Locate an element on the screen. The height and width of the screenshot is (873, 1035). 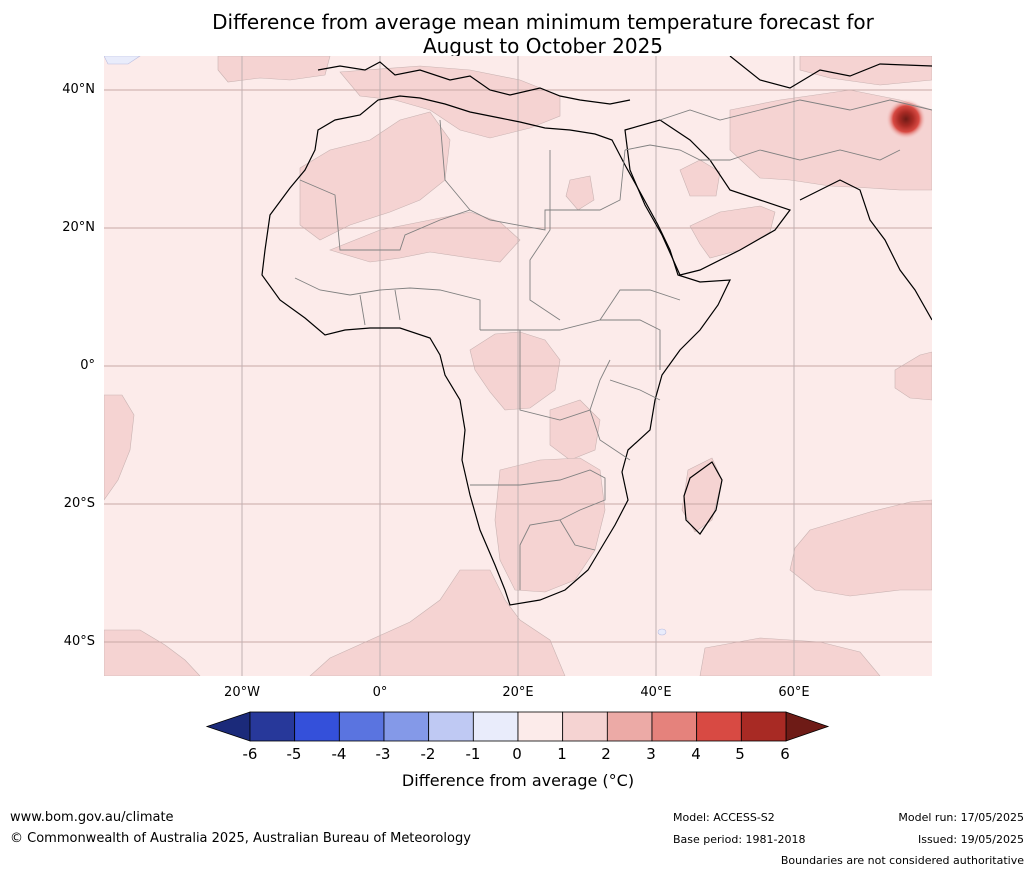
title-line-2: August to October 2025 is located at coordinates (543, 46).